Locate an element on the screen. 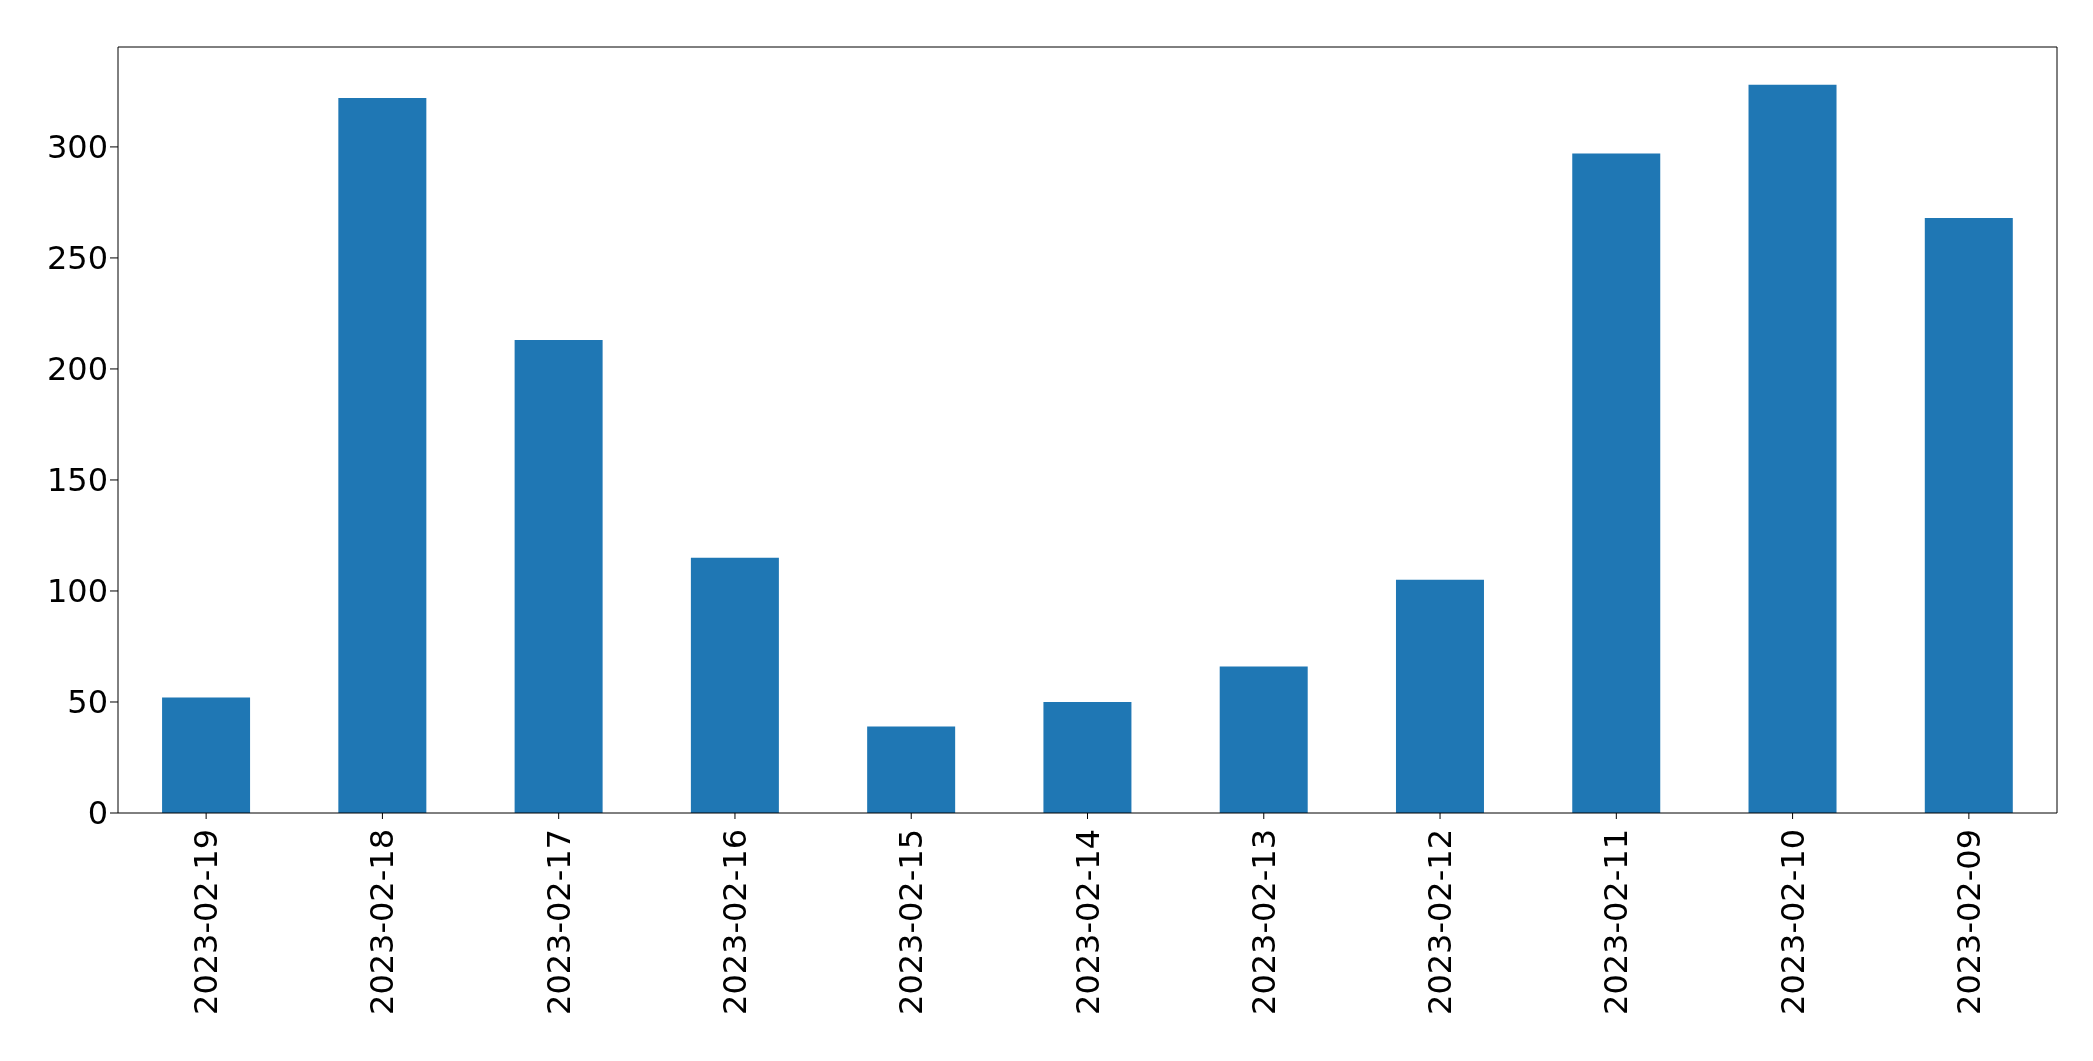  y-tick-label: 150 is located at coordinates (77, 480).